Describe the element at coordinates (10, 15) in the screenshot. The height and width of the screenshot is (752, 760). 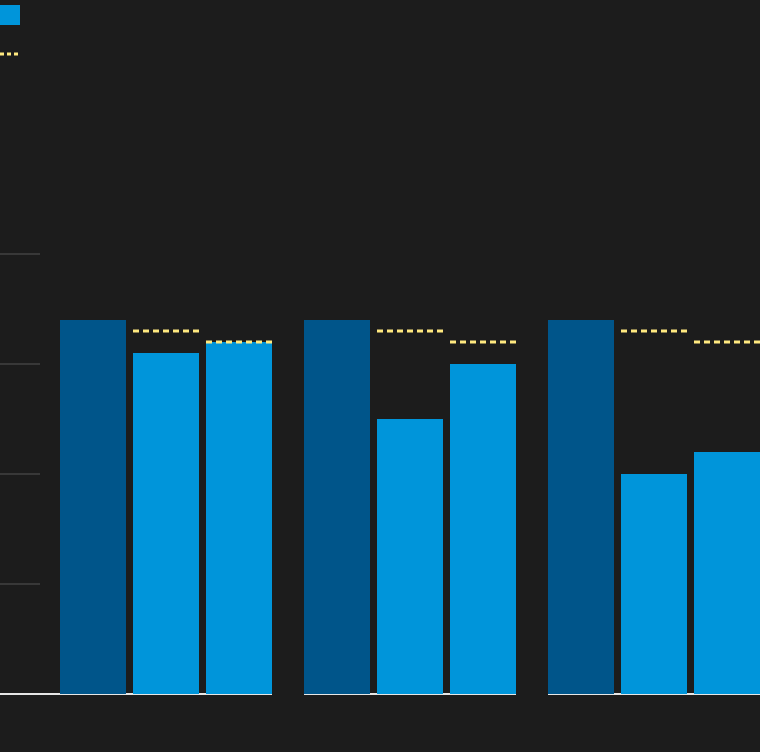
I see `legend-swatch` at that location.